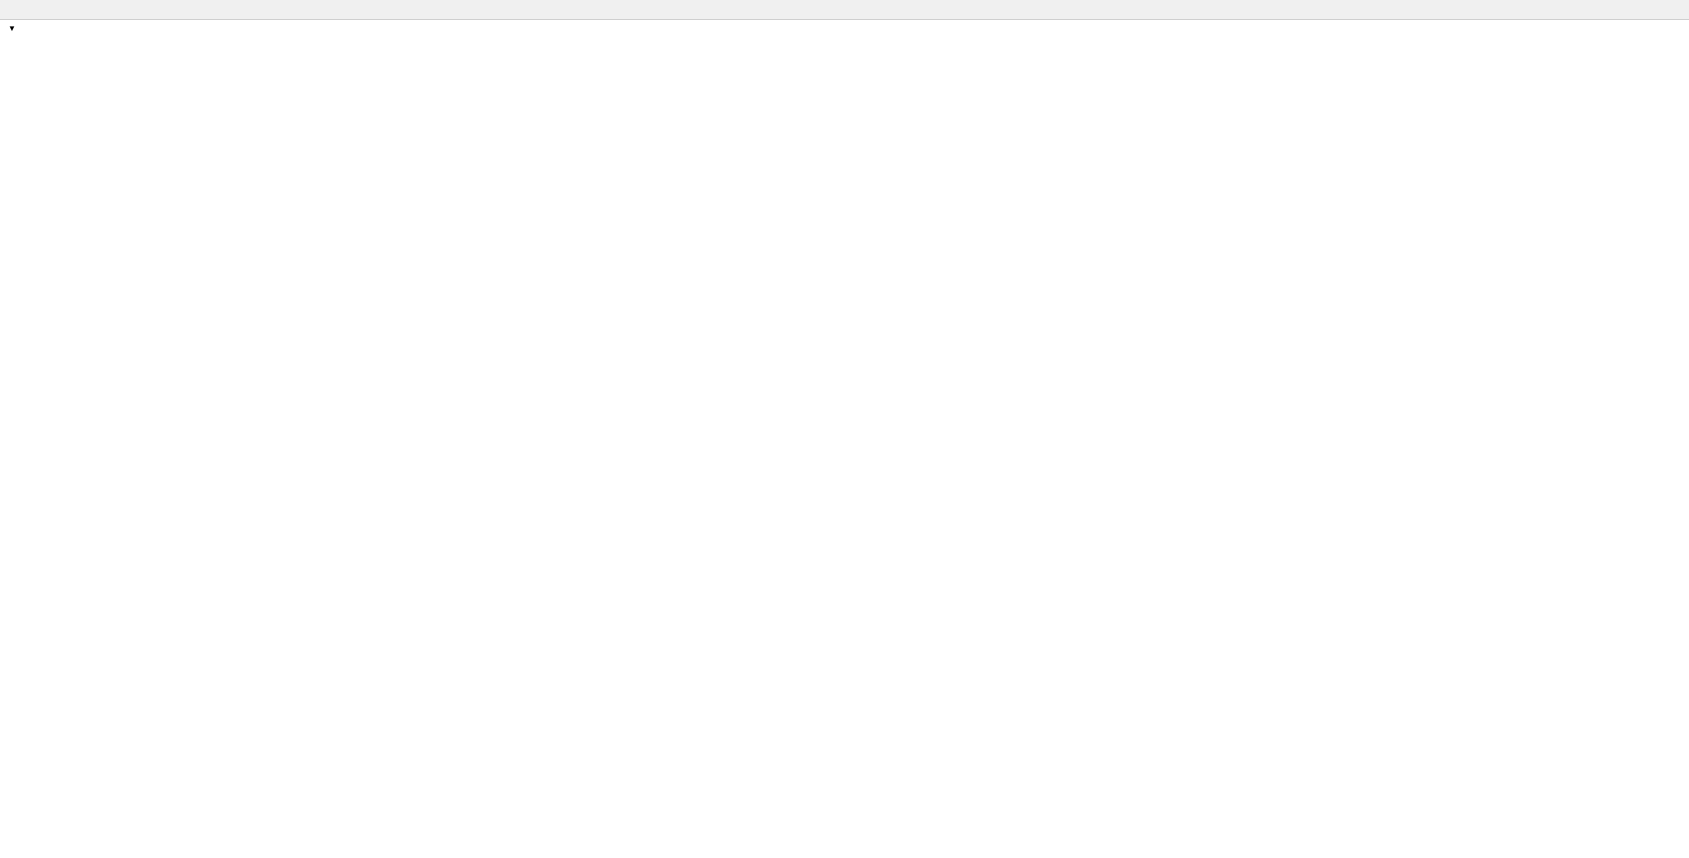  What do you see at coordinates (844, 10) in the screenshot?
I see `toolbar` at bounding box center [844, 10].